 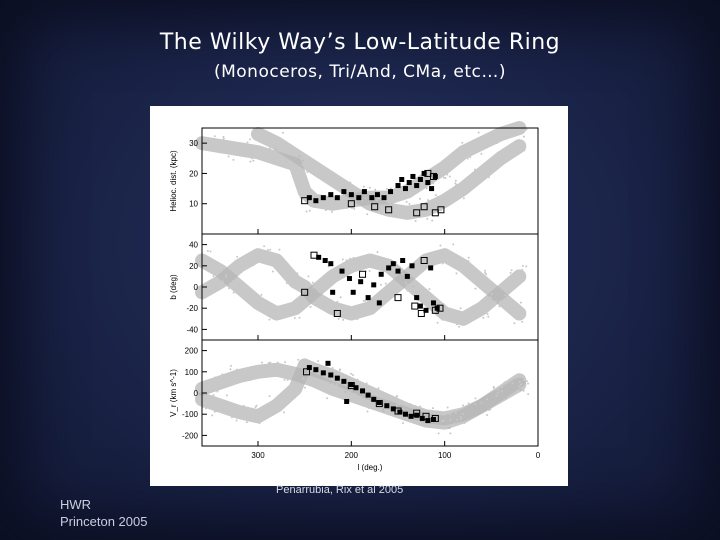 What do you see at coordinates (370, 467) in the screenshot?
I see `x-axis-label: l (deg.)` at bounding box center [370, 467].